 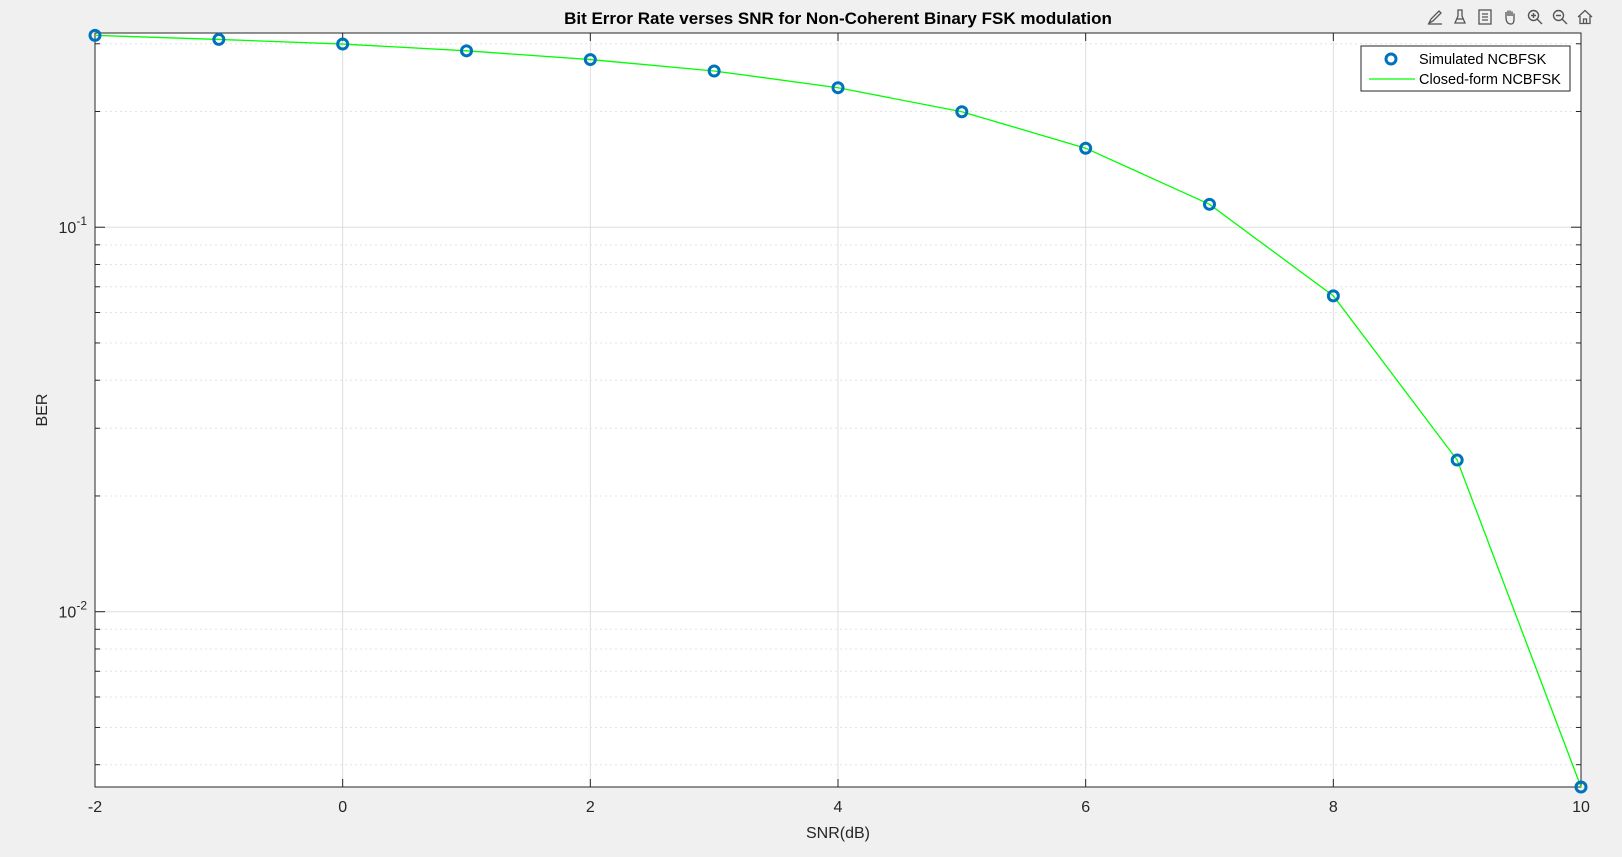 I want to click on brush-icon, so click(x=1435, y=17).